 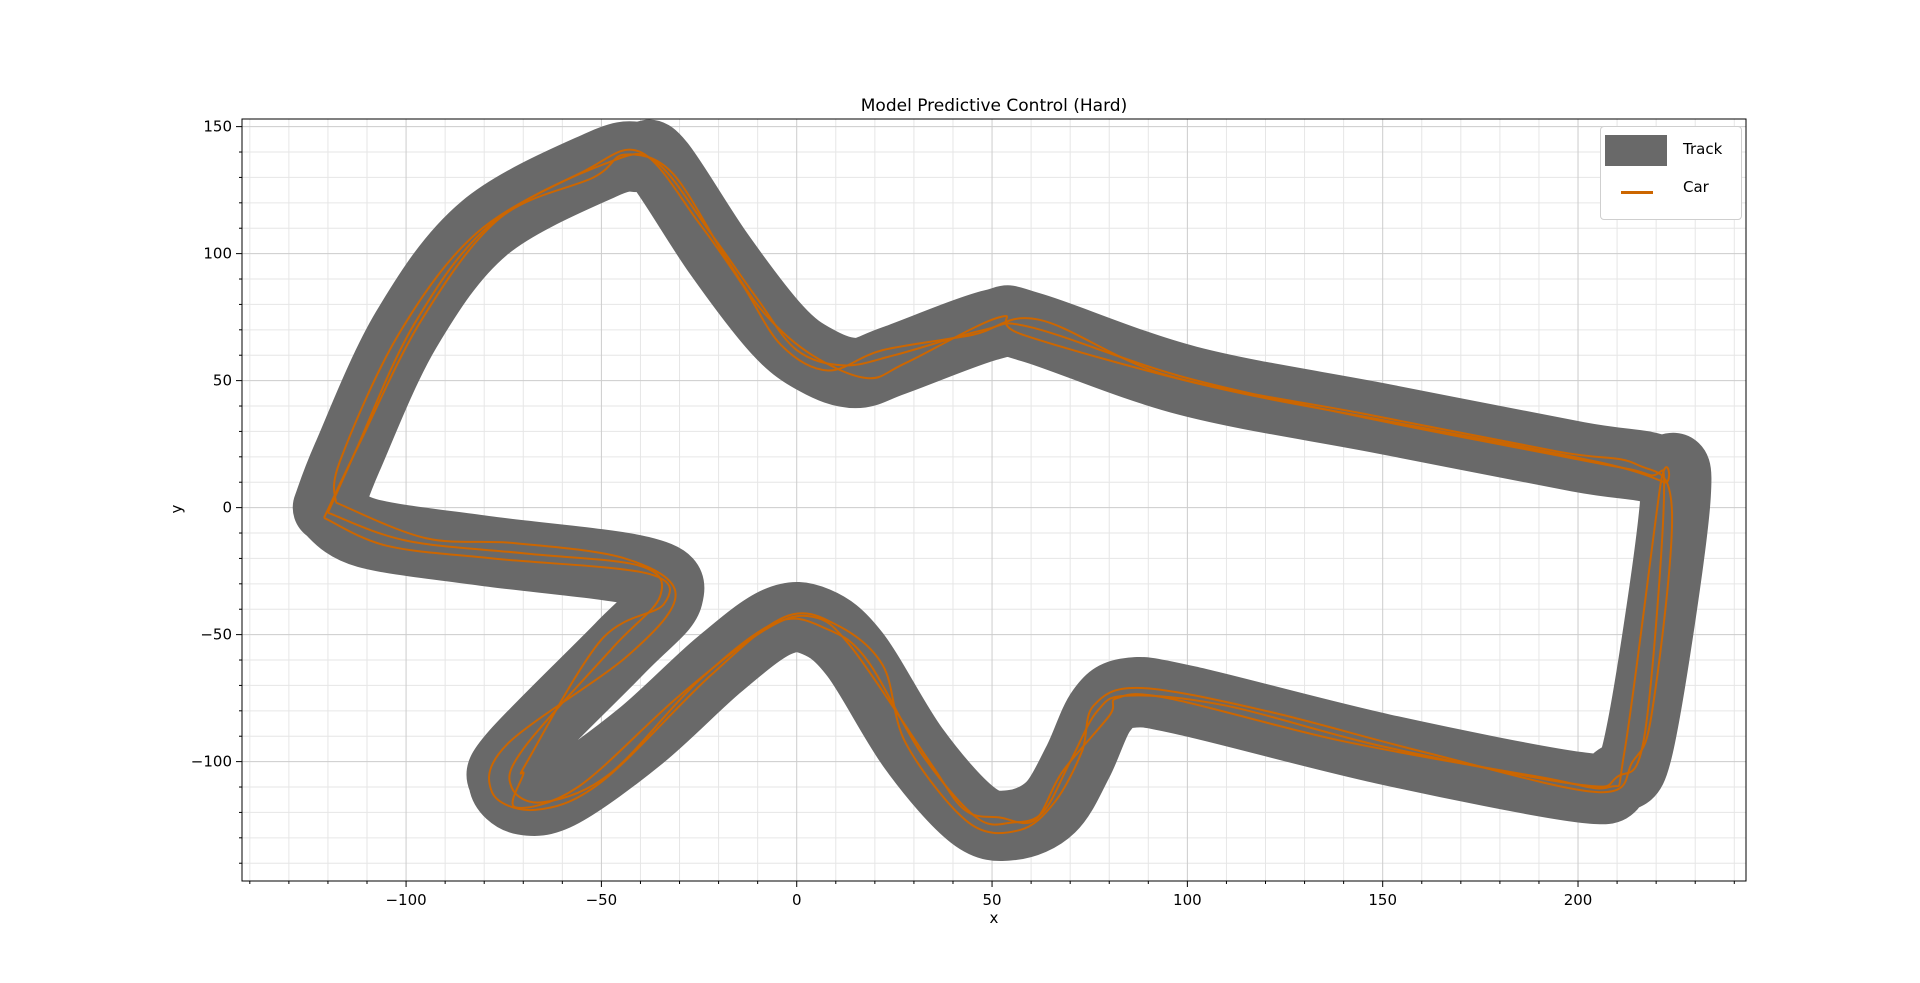 I want to click on legend: Track Car, so click(x=1671, y=173).